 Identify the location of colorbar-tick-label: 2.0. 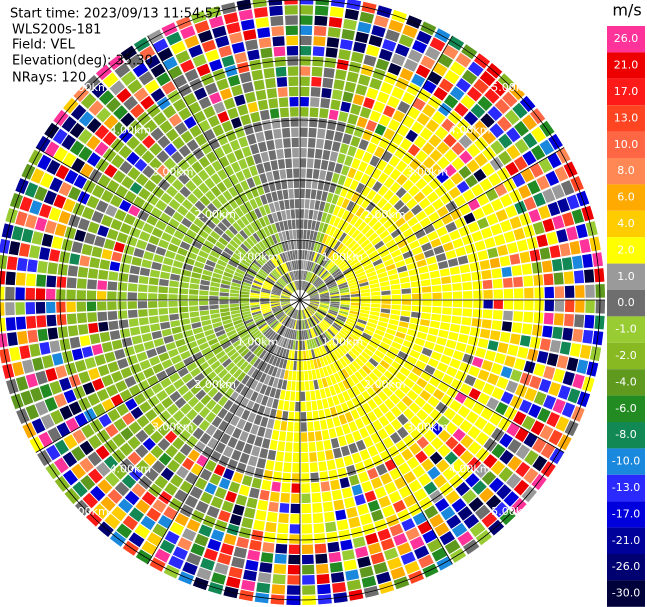
(626, 249).